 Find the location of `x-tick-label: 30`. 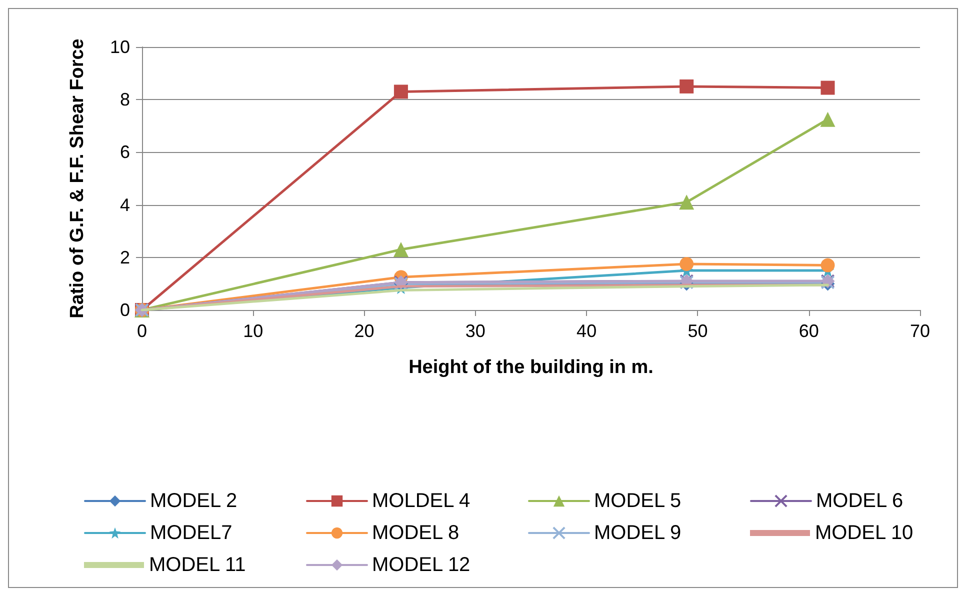

x-tick-label: 30 is located at coordinates (475, 331).